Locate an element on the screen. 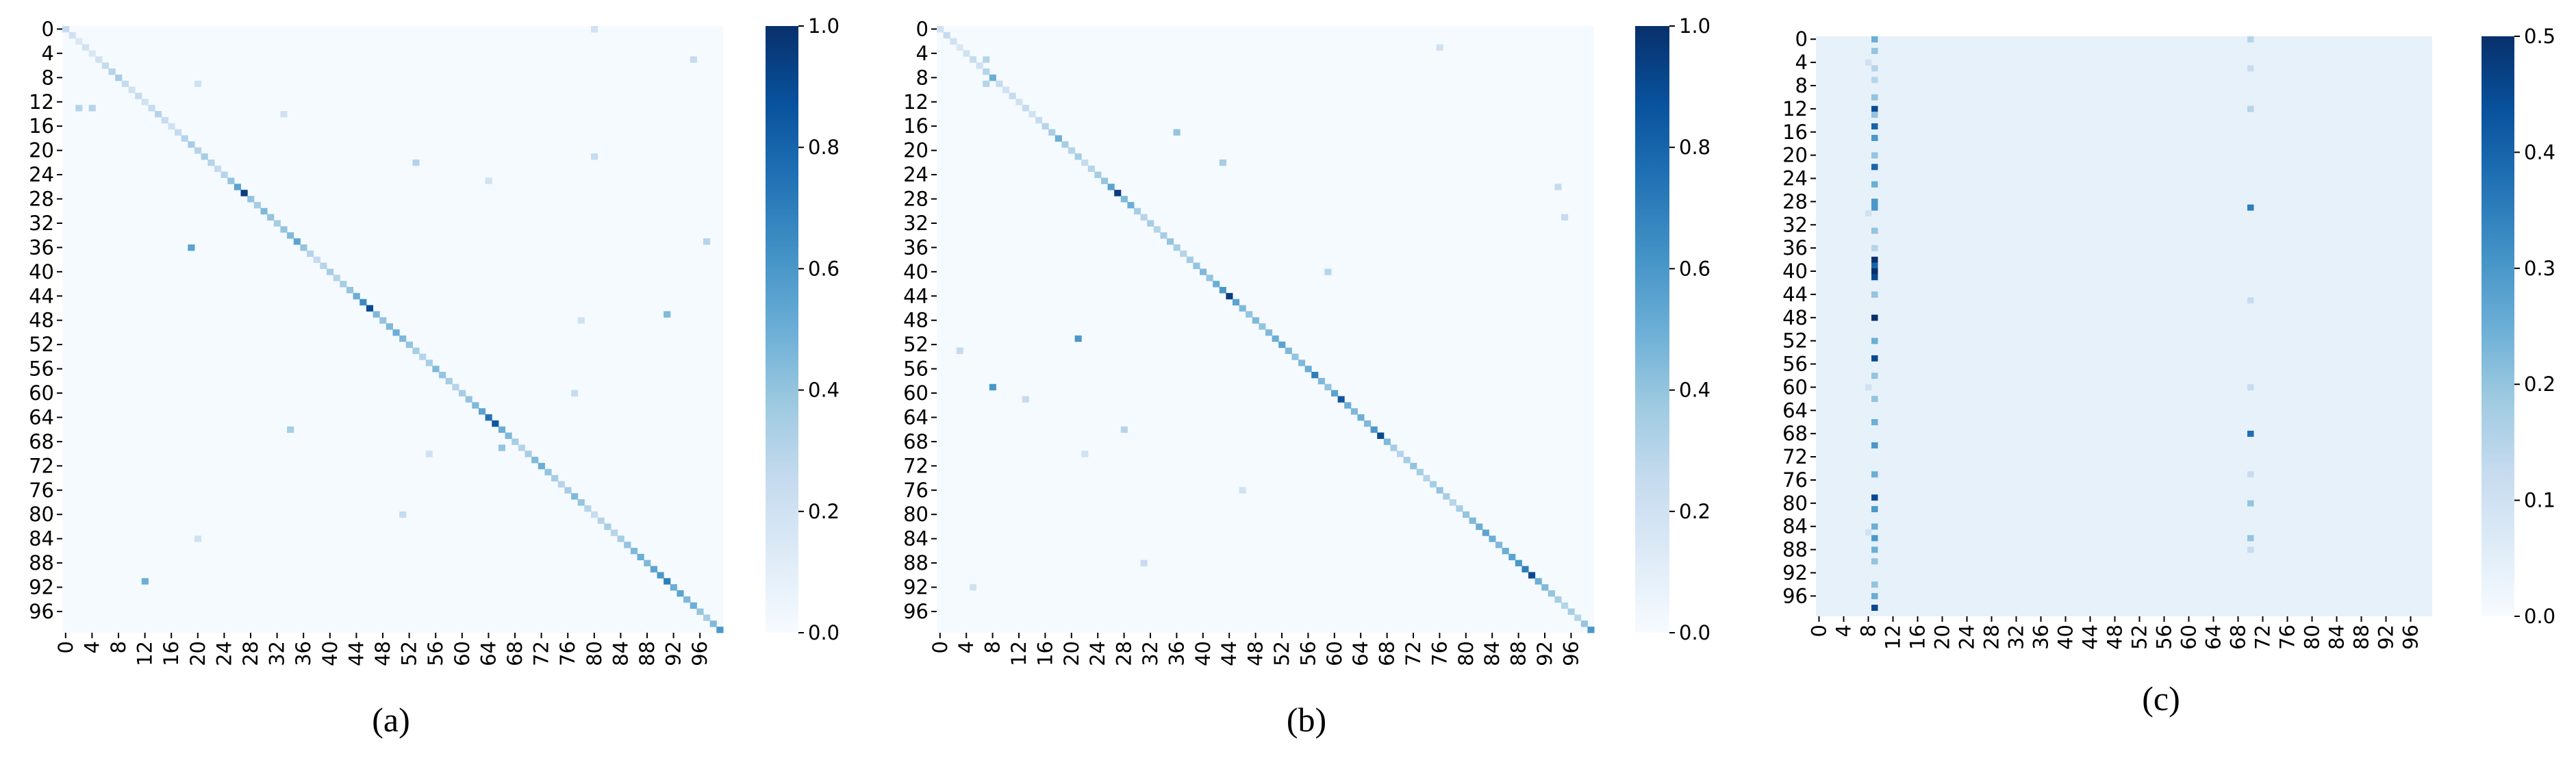 The image size is (2576, 769). x-tick-label: 36 is located at coordinates (303, 653).